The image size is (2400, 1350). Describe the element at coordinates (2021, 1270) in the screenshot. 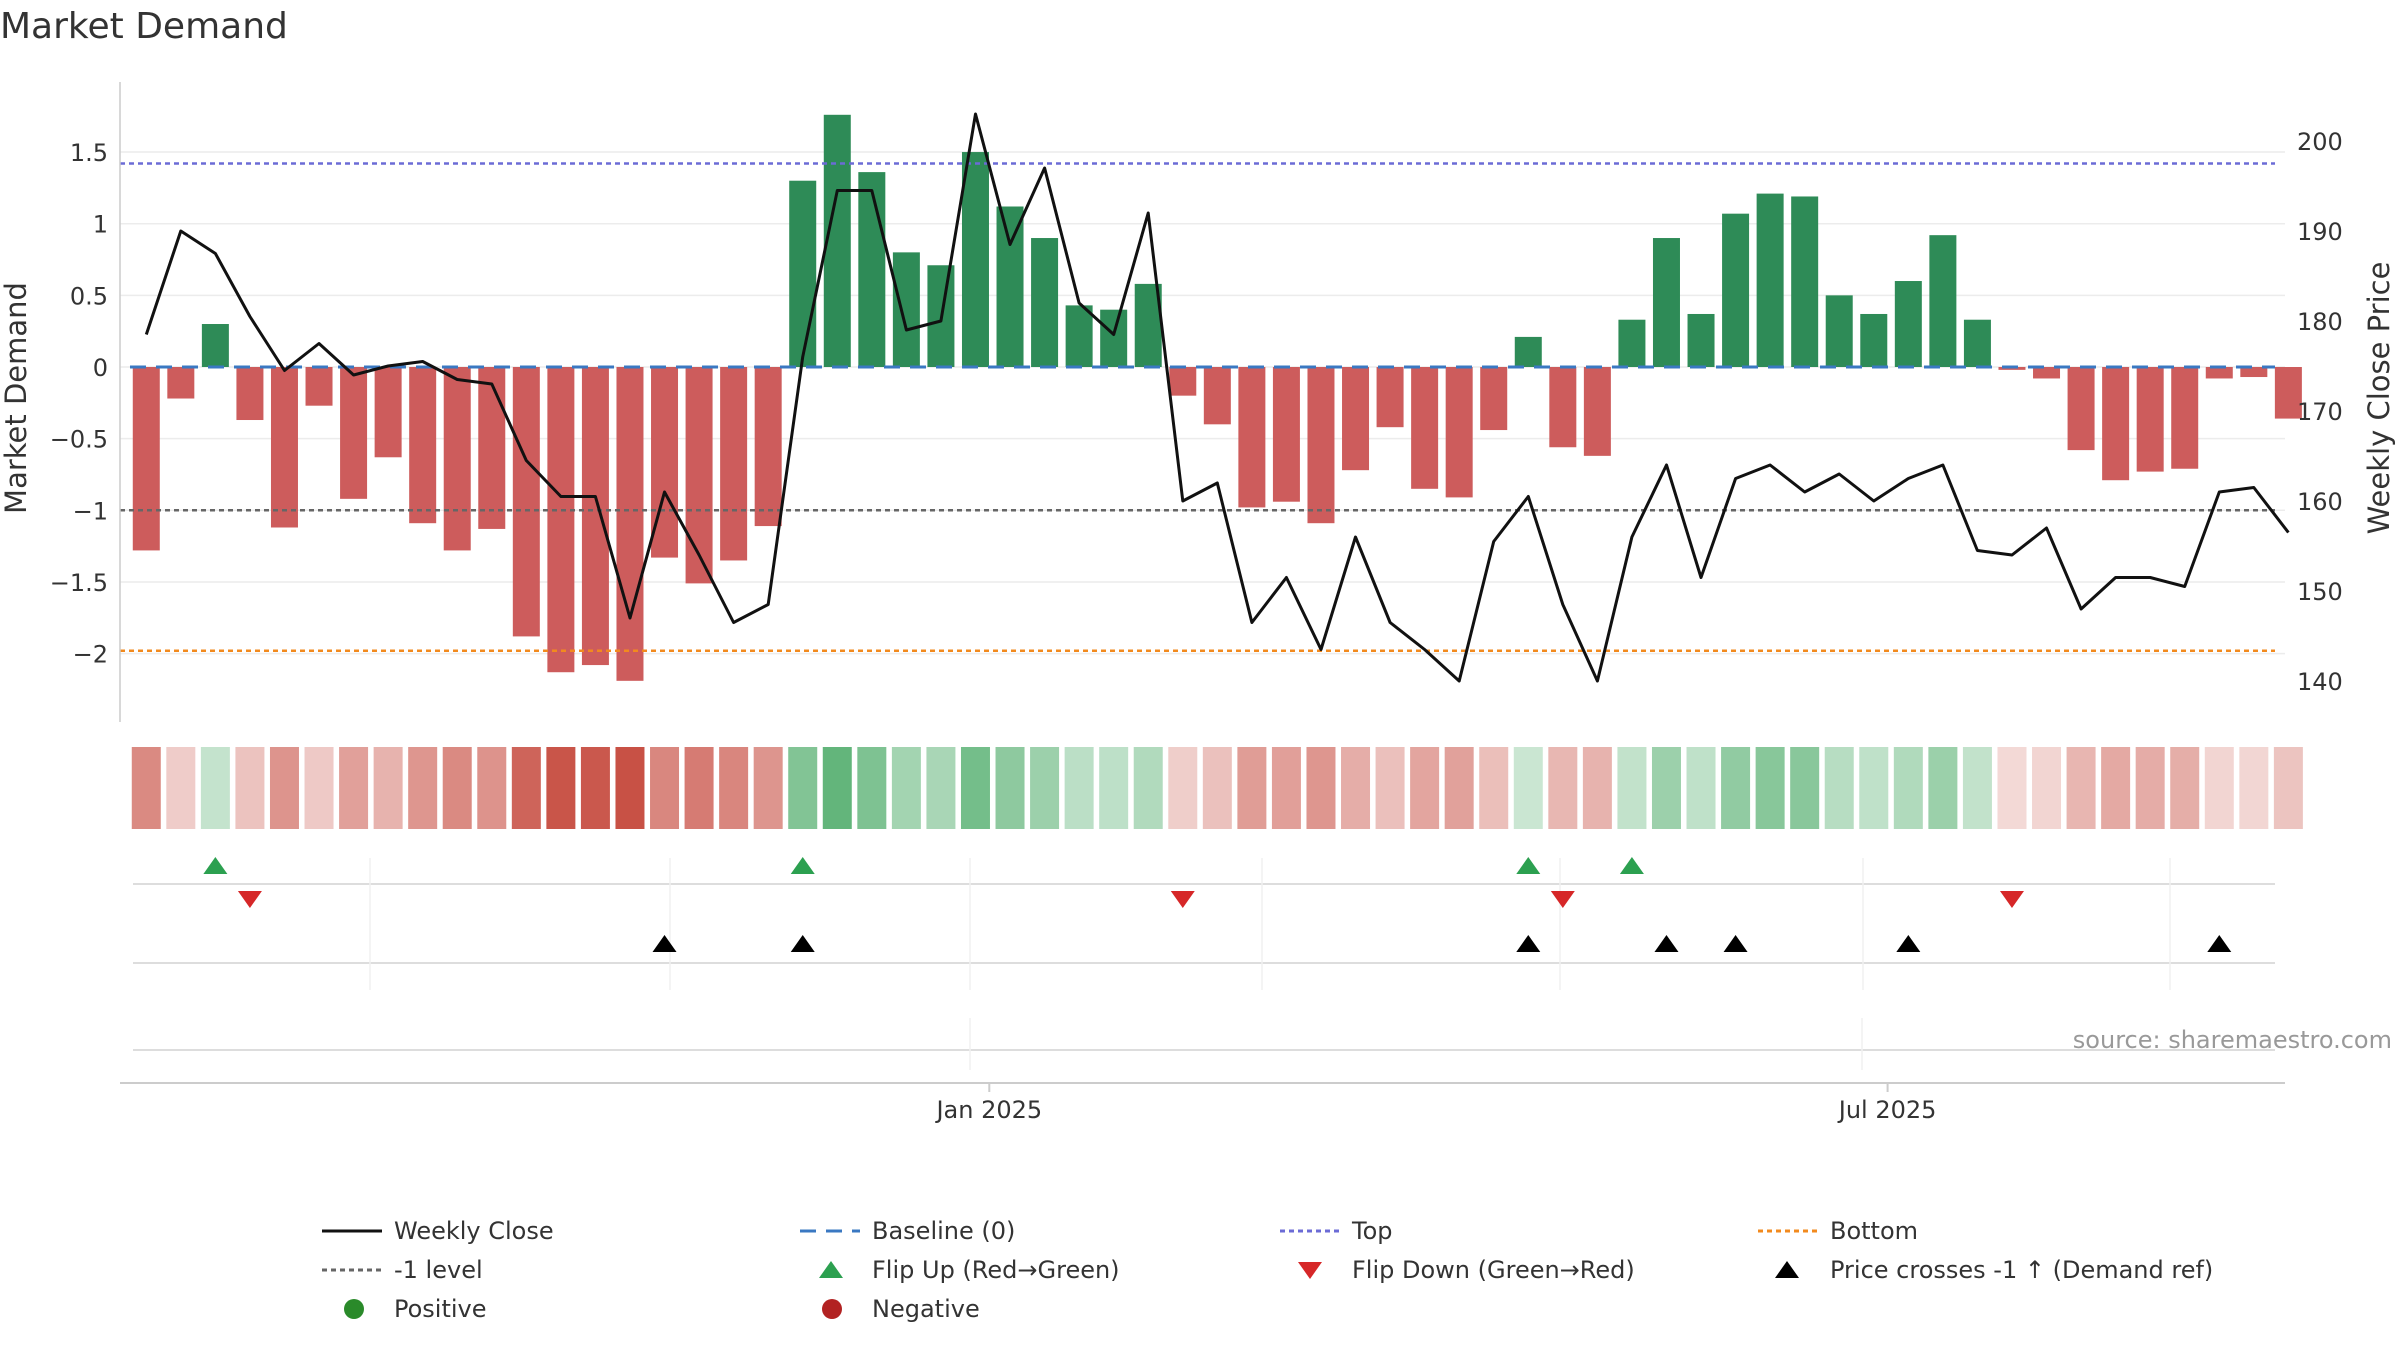

I see `legend-label: Price crosses -1 ↑ (Demand ref)` at that location.